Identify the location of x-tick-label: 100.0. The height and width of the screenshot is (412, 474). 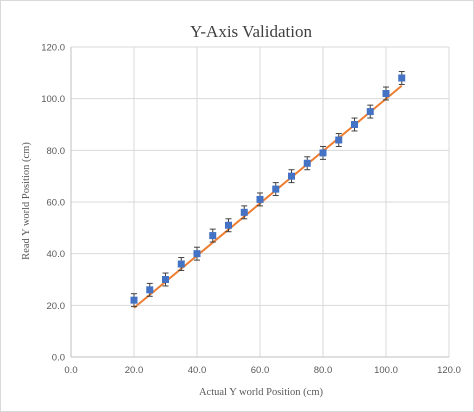
(386, 370).